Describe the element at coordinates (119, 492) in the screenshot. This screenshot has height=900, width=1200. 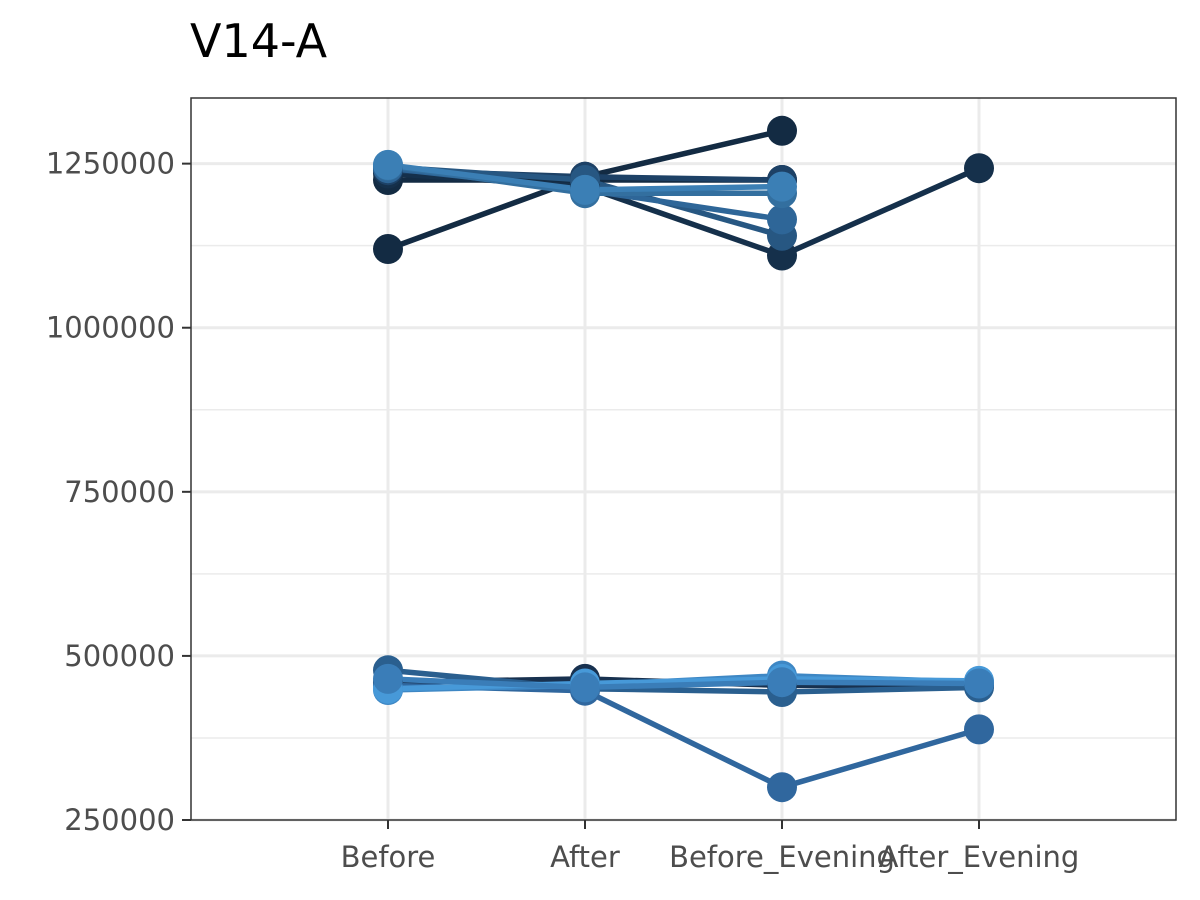
I see `y-tick-label: 750000` at that location.